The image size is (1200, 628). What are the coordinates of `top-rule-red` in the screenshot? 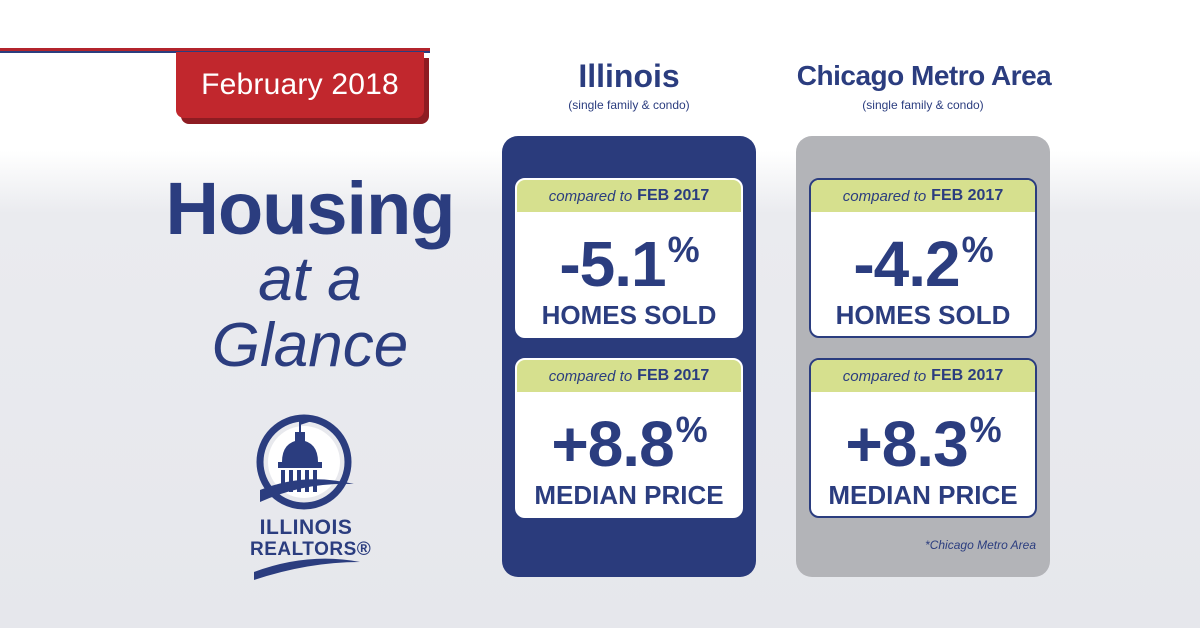 It's located at (215, 49).